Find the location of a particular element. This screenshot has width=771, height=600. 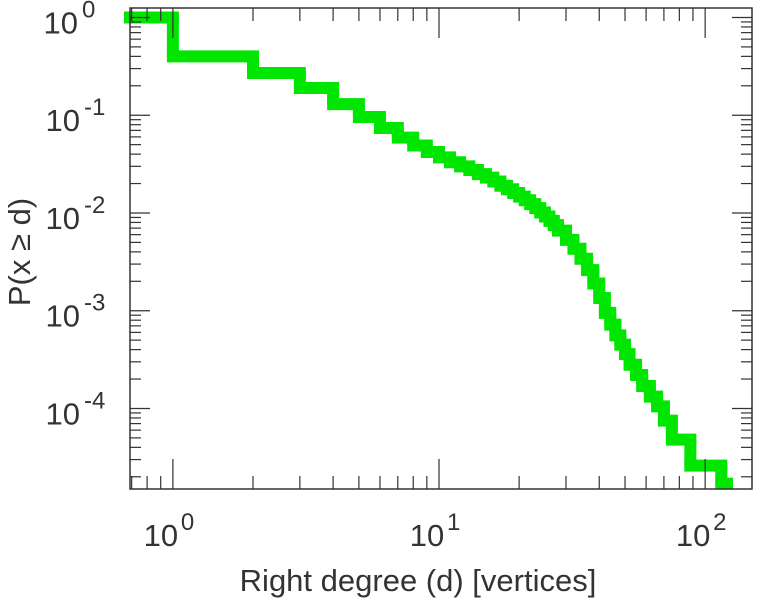

y-tick-exponent: -3 is located at coordinates (94, 303).